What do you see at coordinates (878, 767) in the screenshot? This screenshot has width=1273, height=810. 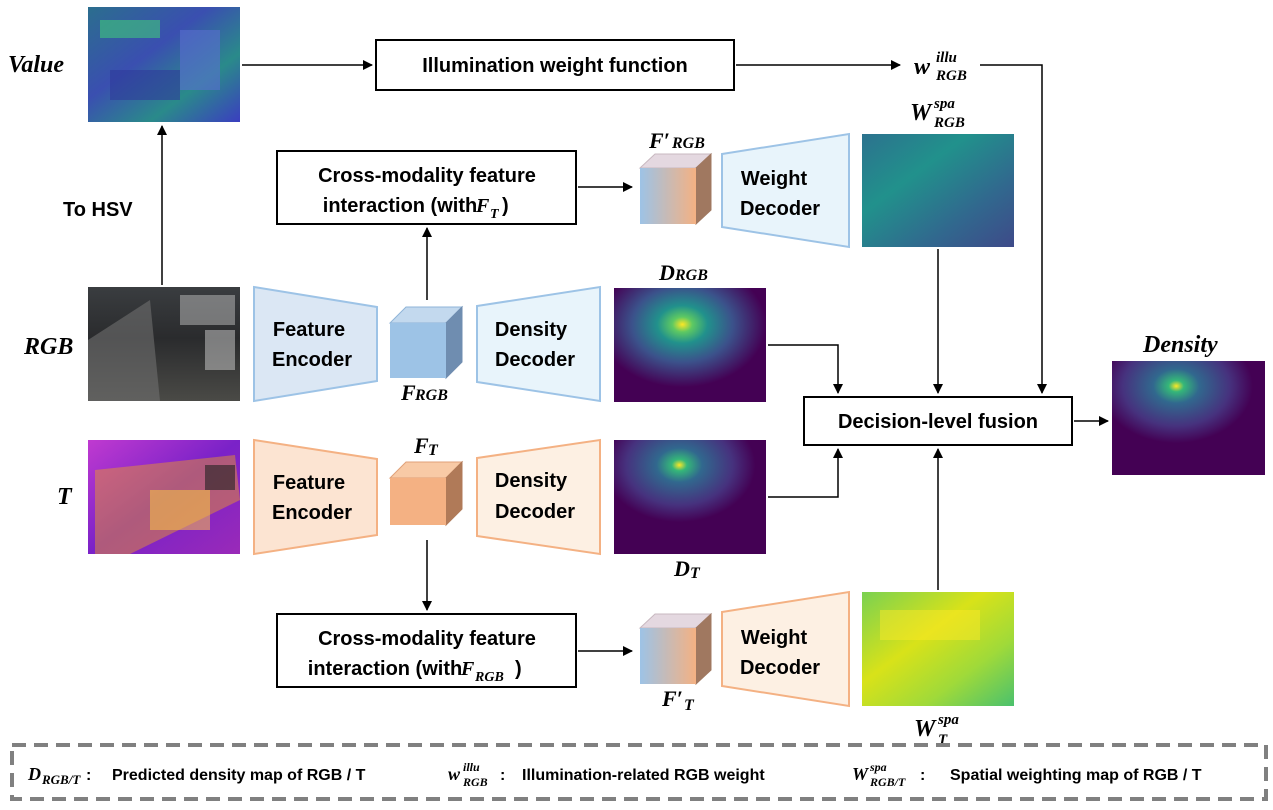 I see `legend-3-sup: spa` at bounding box center [878, 767].